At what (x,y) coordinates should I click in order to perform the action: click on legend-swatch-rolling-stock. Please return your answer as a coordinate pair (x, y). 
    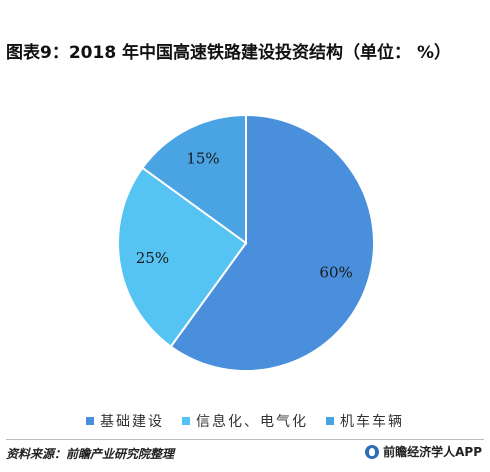
    Looking at the image, I should click on (330, 421).